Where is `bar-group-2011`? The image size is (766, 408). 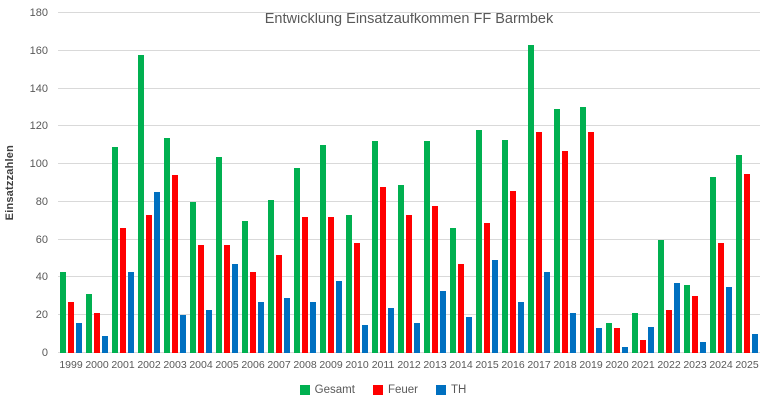
bar-group-2011 is located at coordinates (383, 183).